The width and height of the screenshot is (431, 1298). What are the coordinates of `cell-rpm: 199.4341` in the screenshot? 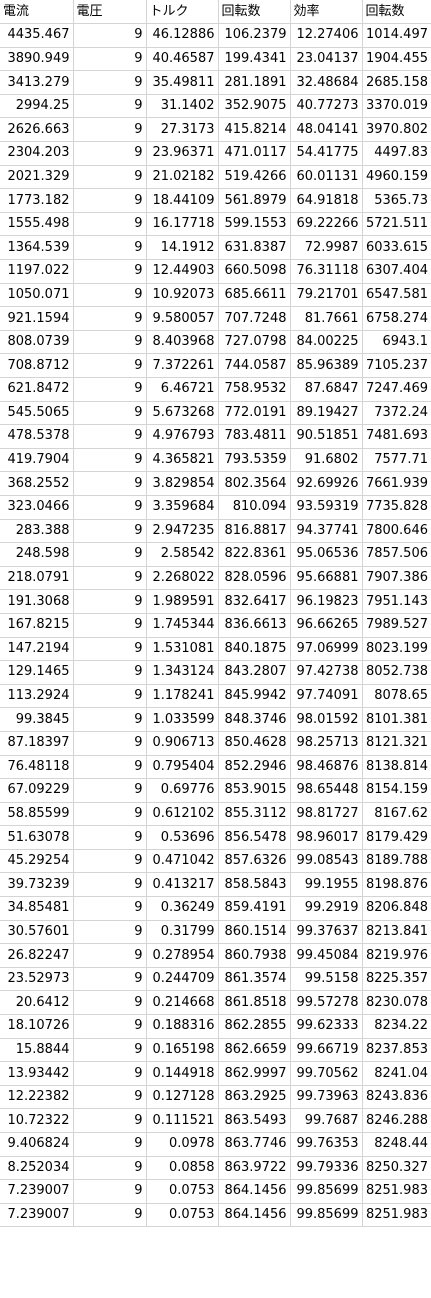 It's located at (254, 59).